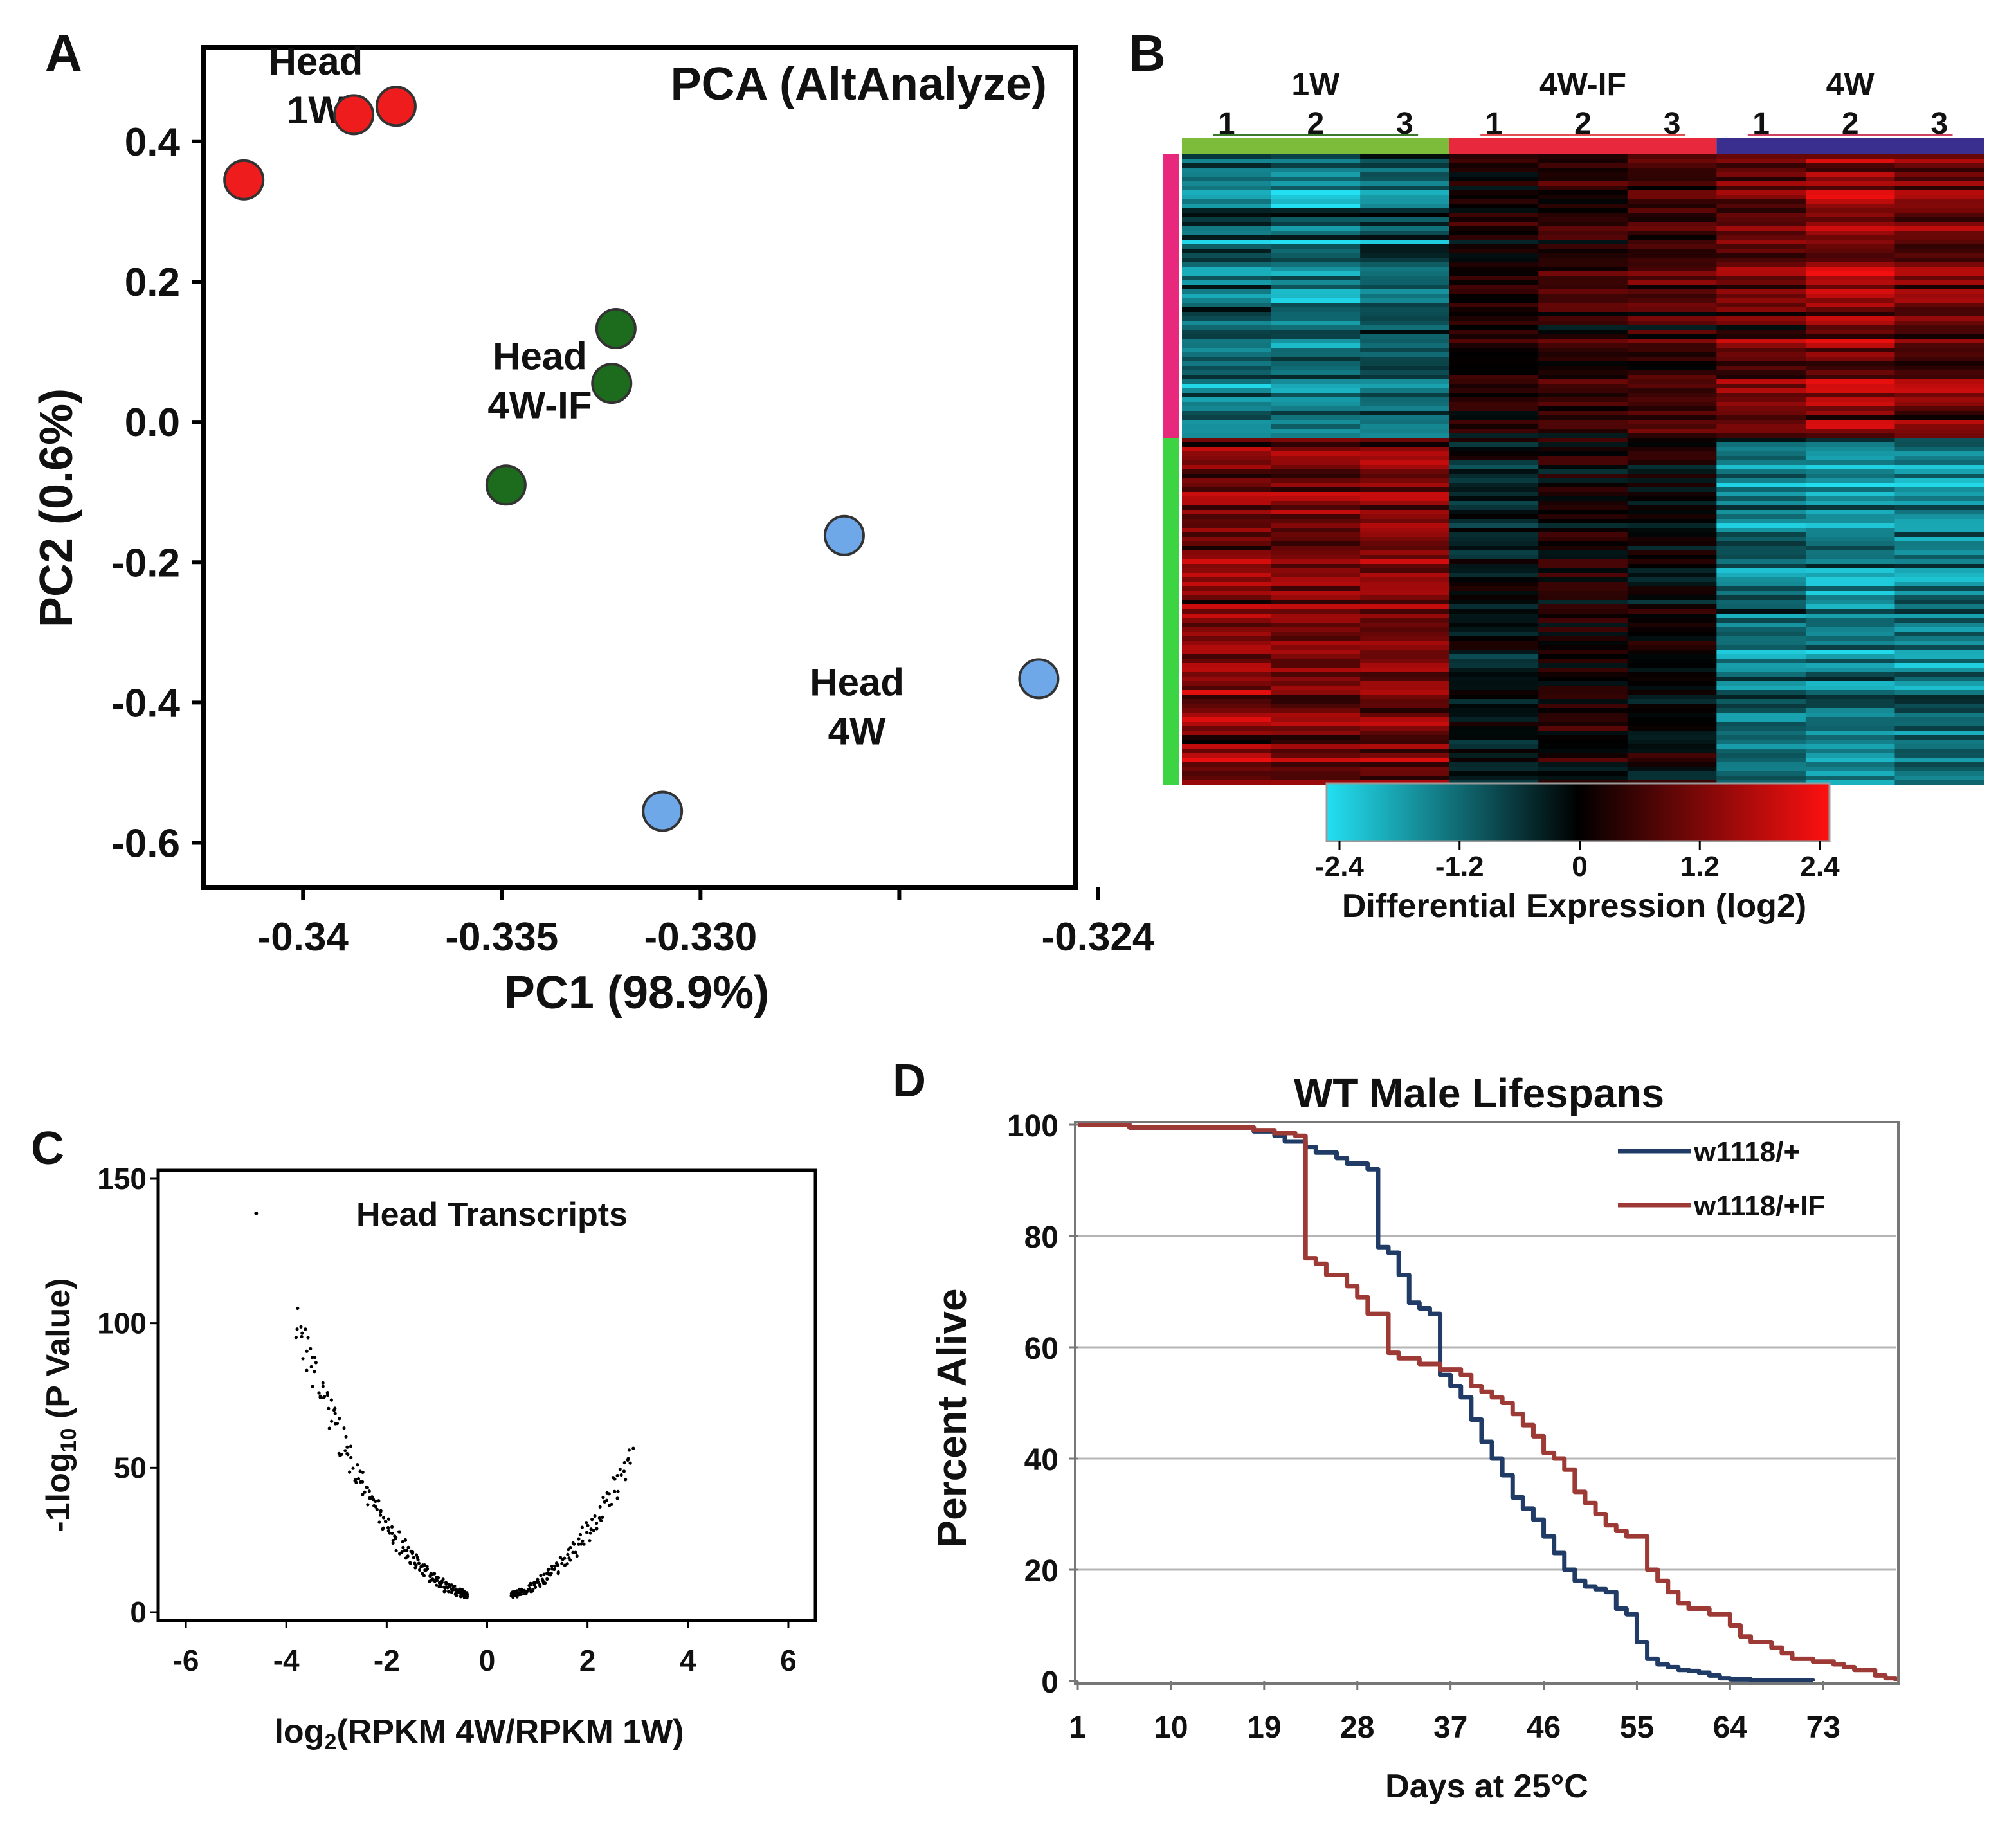 Image resolution: width=2016 pixels, height=1836 pixels. I want to click on pca-point, so click(663, 811).